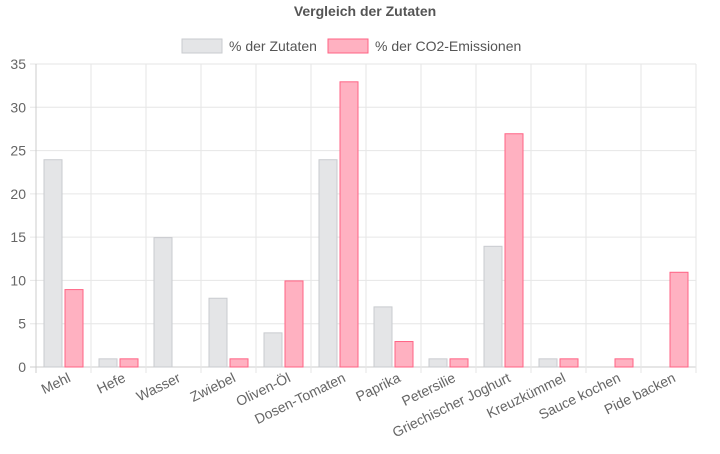 The image size is (720, 454). I want to click on y-axis-ticks: 0 5 10 15 20 25 30 35, so click(18, 215).